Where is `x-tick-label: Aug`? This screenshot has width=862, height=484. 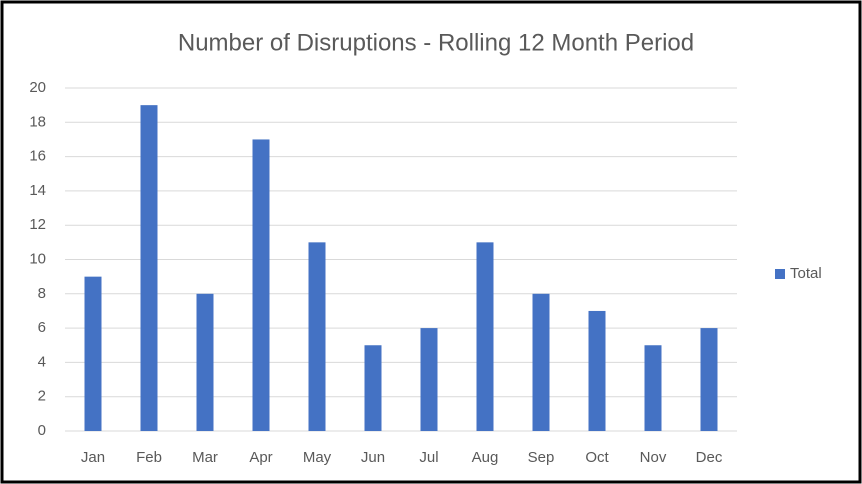 x-tick-label: Aug is located at coordinates (485, 457).